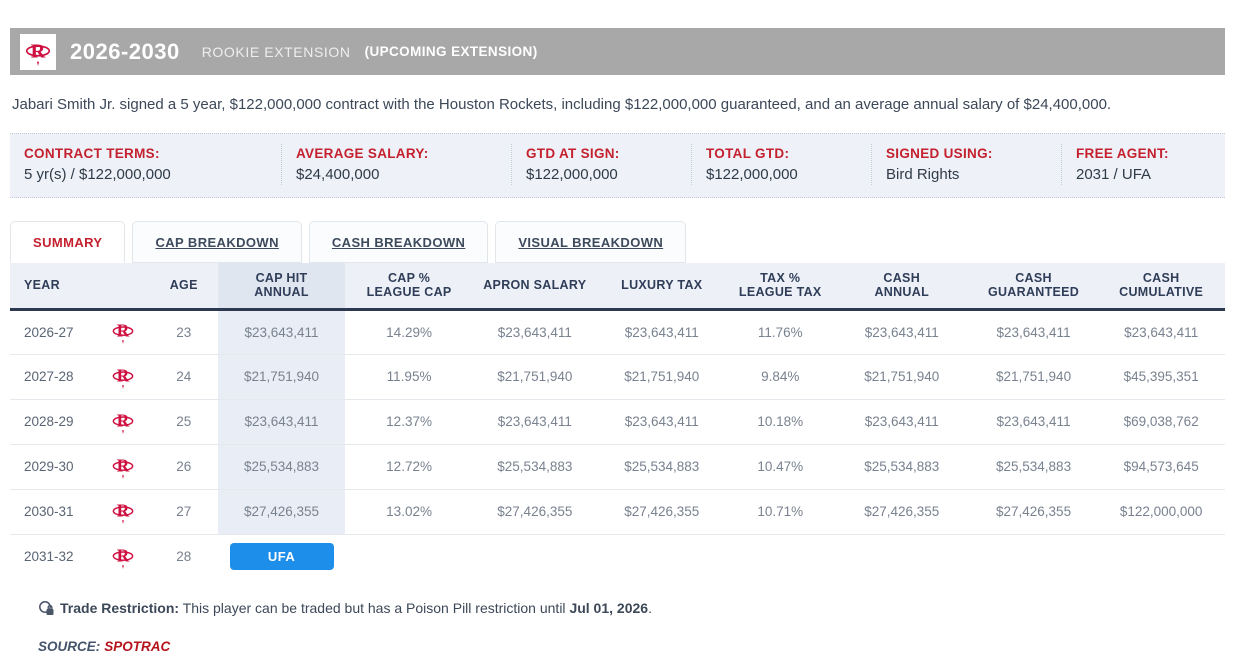 The image size is (1234, 665). What do you see at coordinates (1161, 332) in the screenshot?
I see `cash-cumulative-cell: $23,643,411` at bounding box center [1161, 332].